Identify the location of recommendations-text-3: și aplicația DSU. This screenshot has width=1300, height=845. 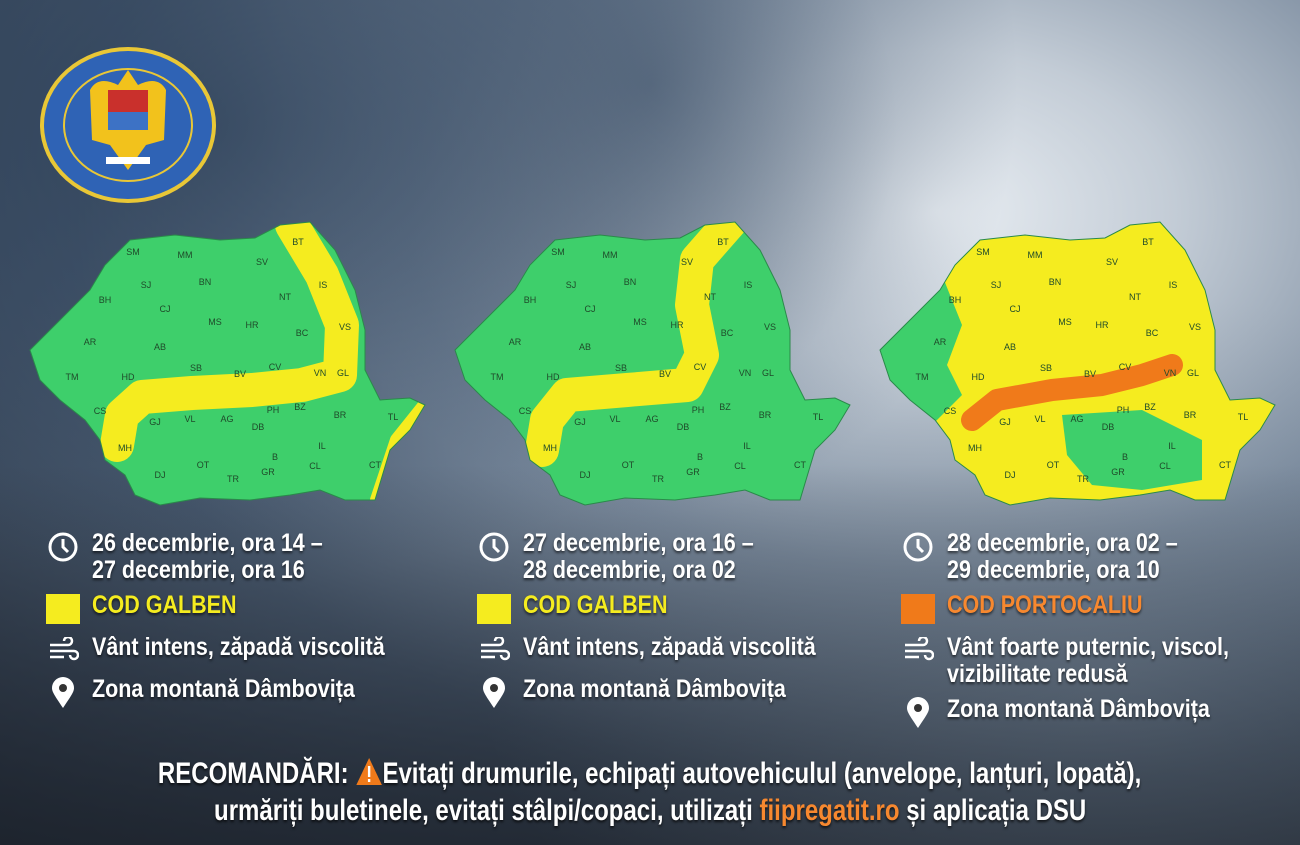
(996, 810).